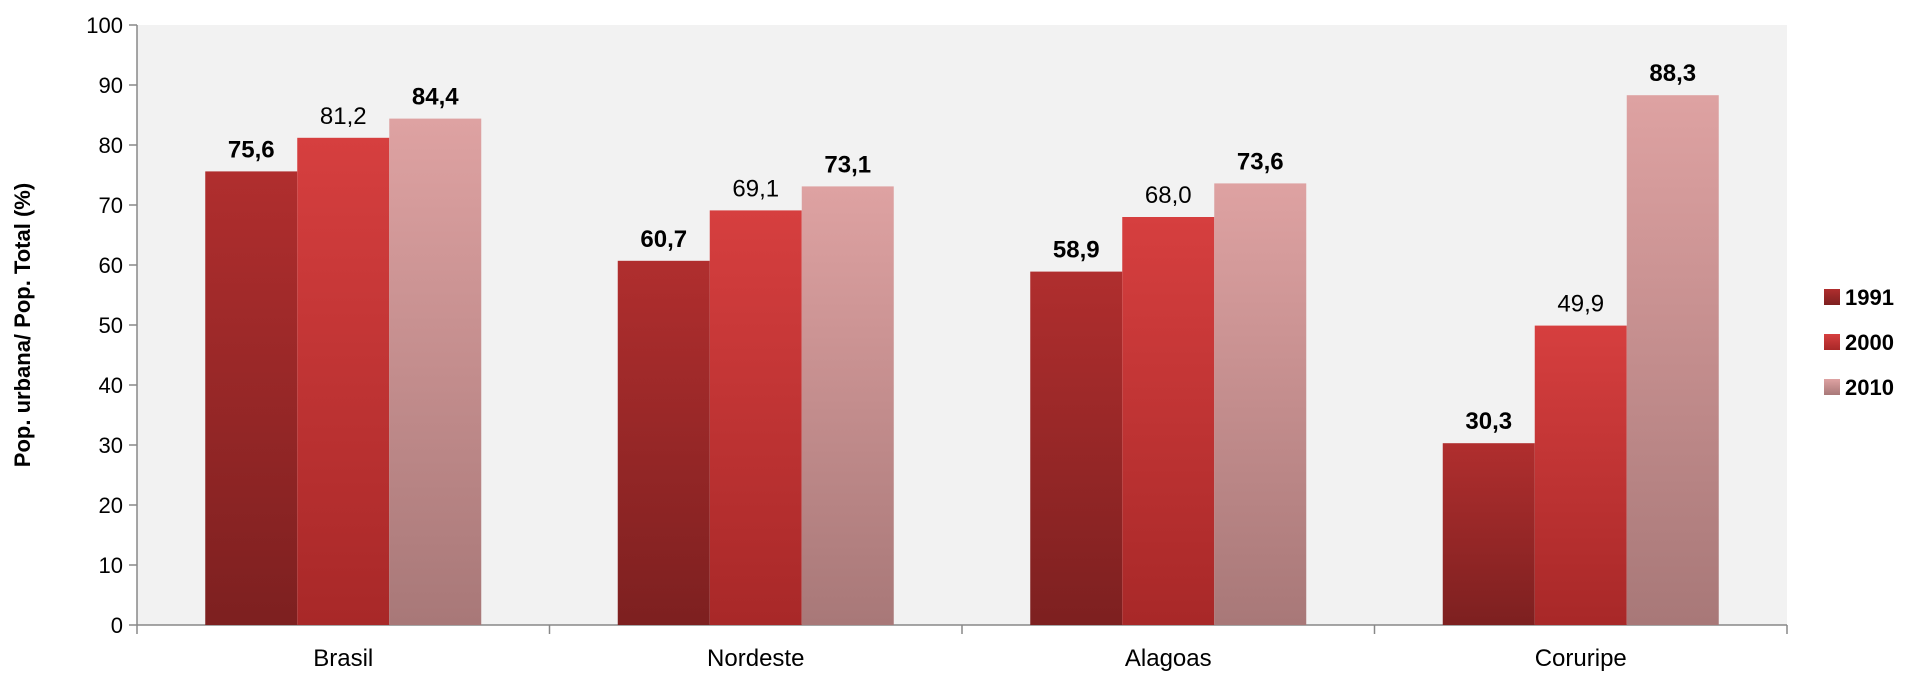 The image size is (1906, 674). What do you see at coordinates (251, 398) in the screenshot?
I see `bar-1991-brasil` at bounding box center [251, 398].